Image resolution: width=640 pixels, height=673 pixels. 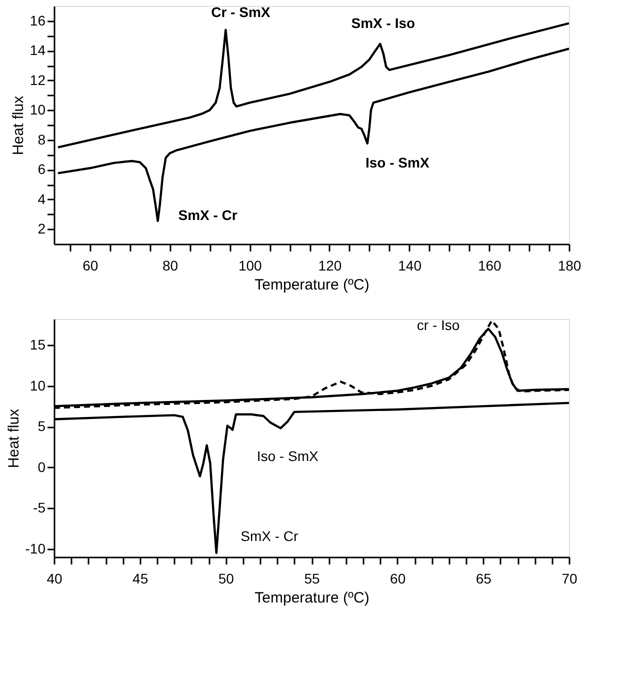 I want to click on x-tick-label: 80, so click(x=170, y=266).